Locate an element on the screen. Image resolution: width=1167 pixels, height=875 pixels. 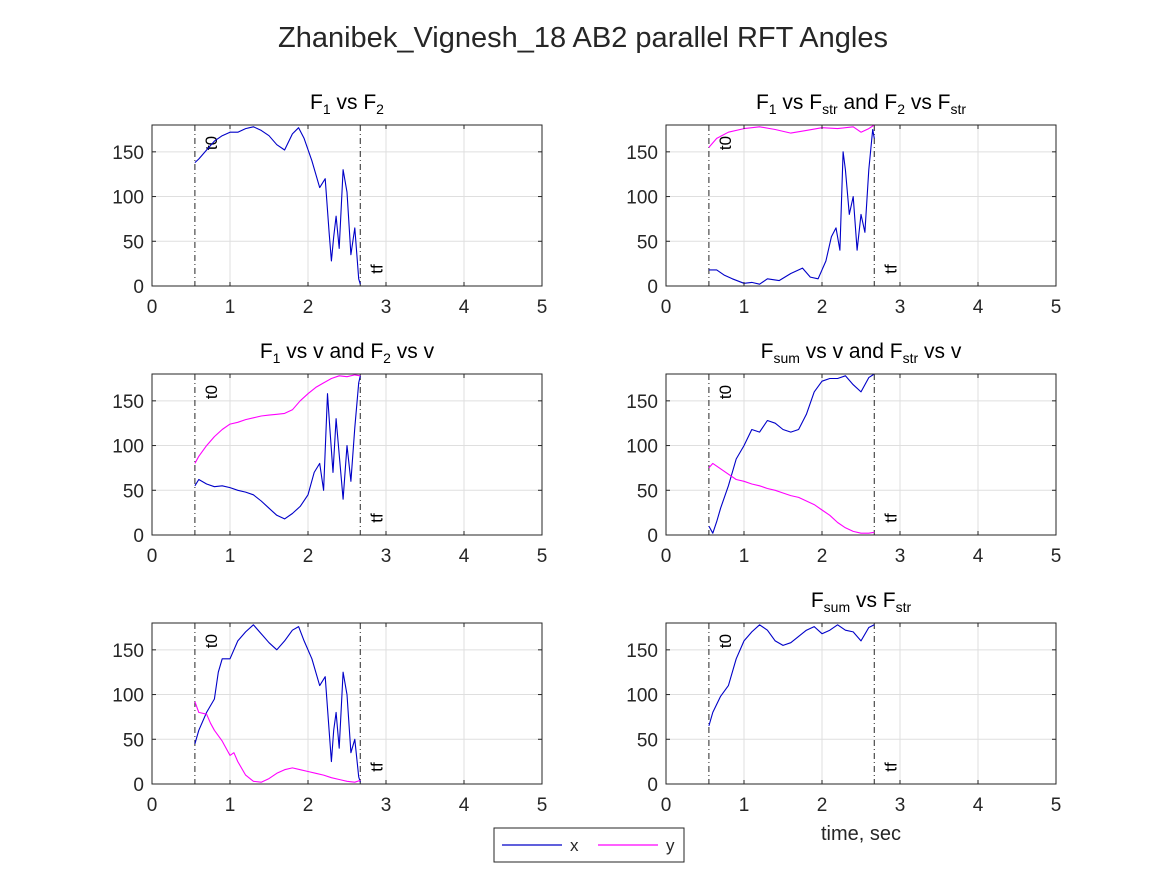
subplot-title: F1 vs F2 is located at coordinates (347, 104).